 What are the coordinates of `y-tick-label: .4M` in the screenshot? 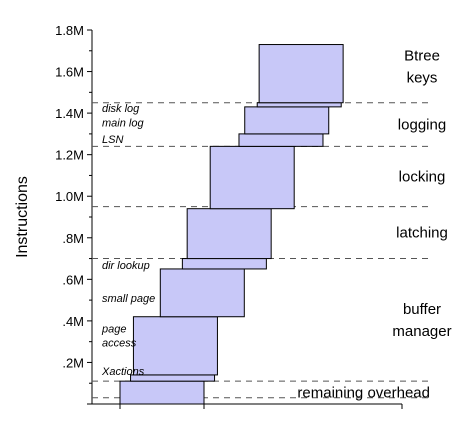 It's located at (73, 321).